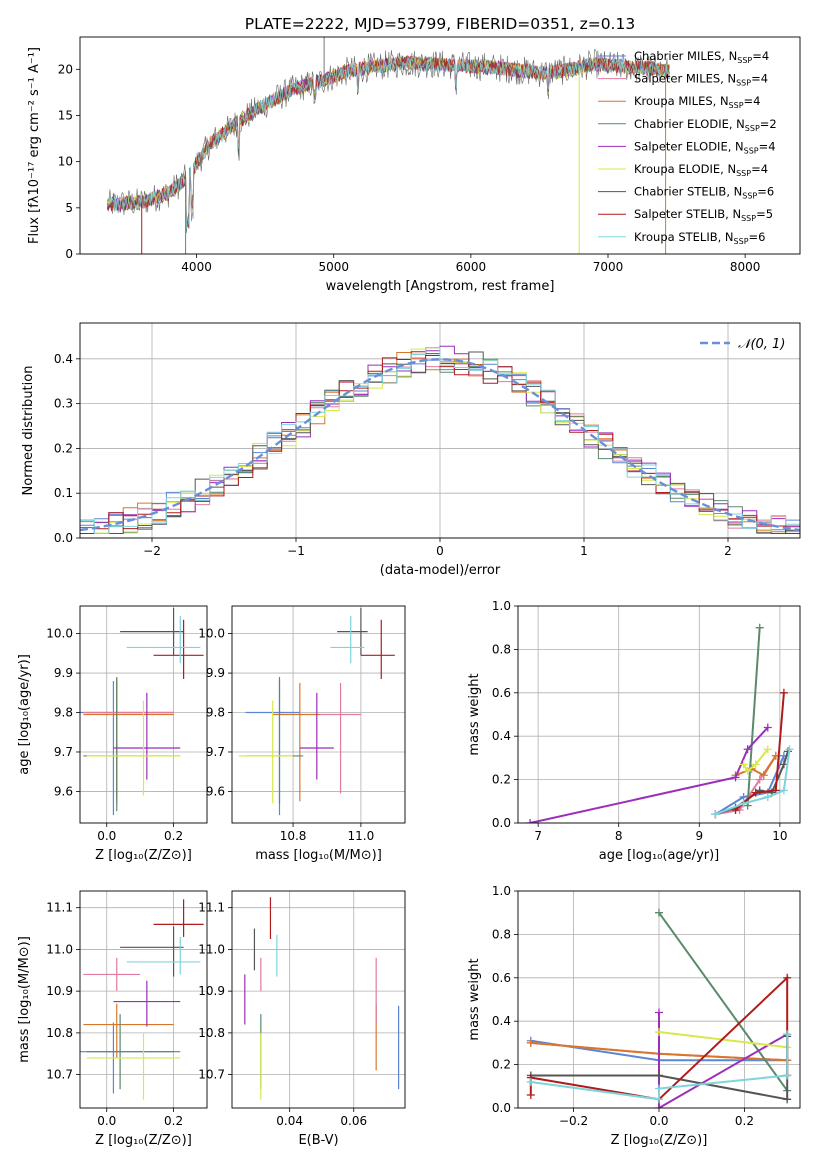  I want to click on legend-label: Salpeter ELODIE, NSSP=4, so click(705, 147).